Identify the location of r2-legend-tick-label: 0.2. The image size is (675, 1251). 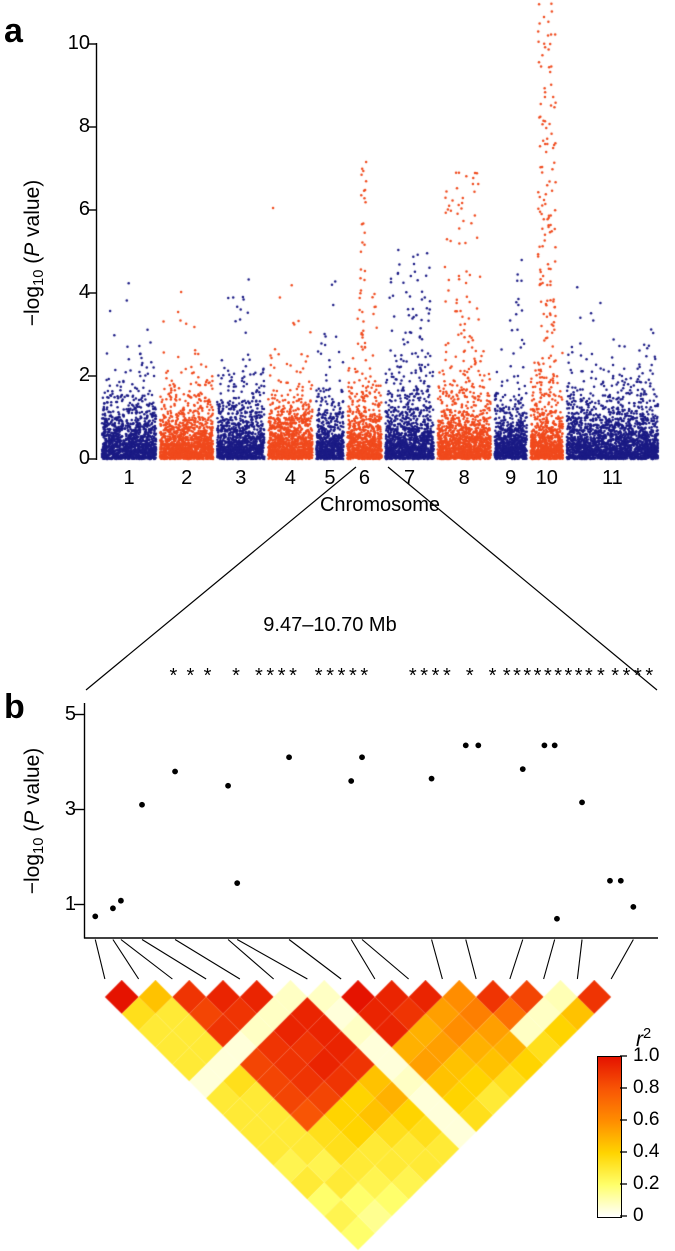
(646, 1183).